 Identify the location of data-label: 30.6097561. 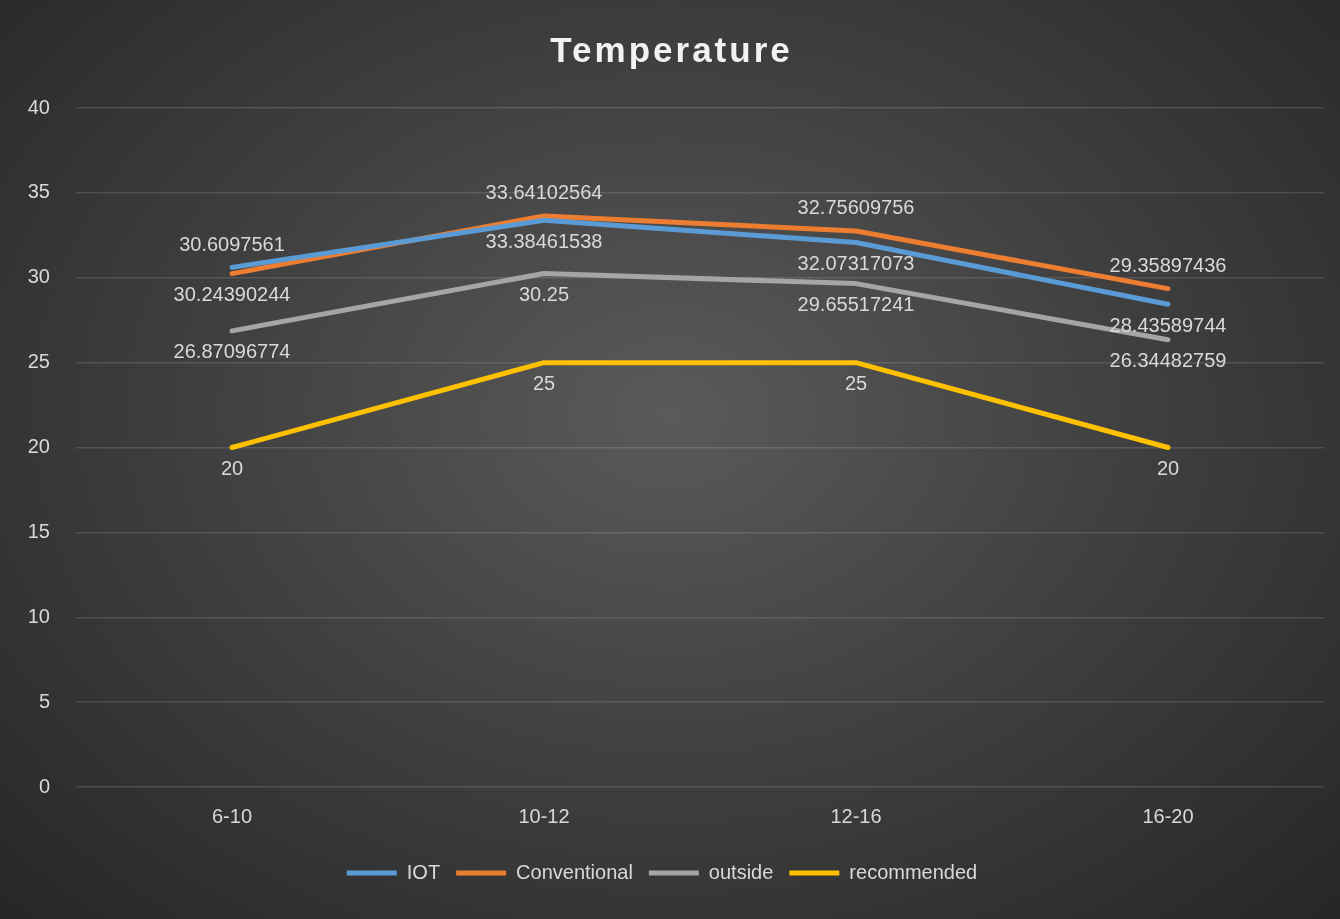
(232, 243).